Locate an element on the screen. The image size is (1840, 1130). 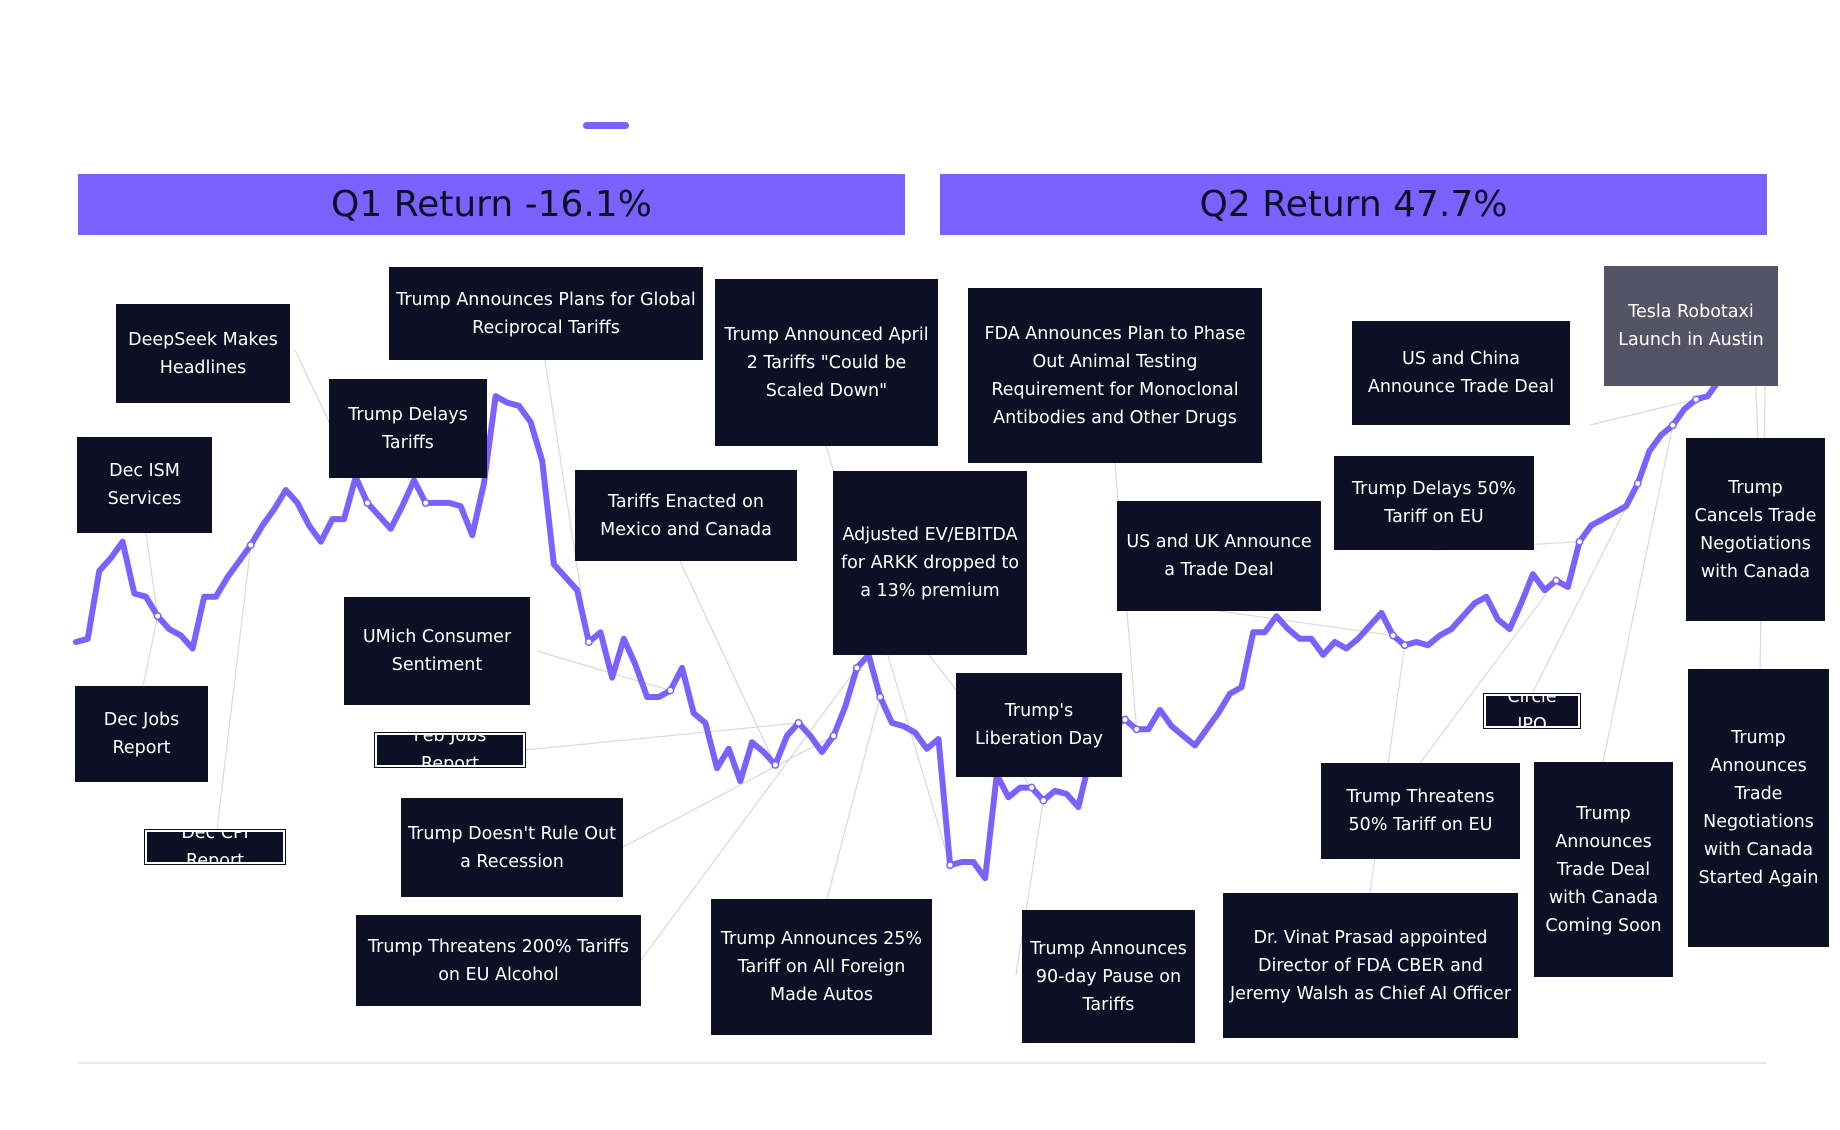
event-dec-jobs: Dec Jobs Report is located at coordinates (141, 734).